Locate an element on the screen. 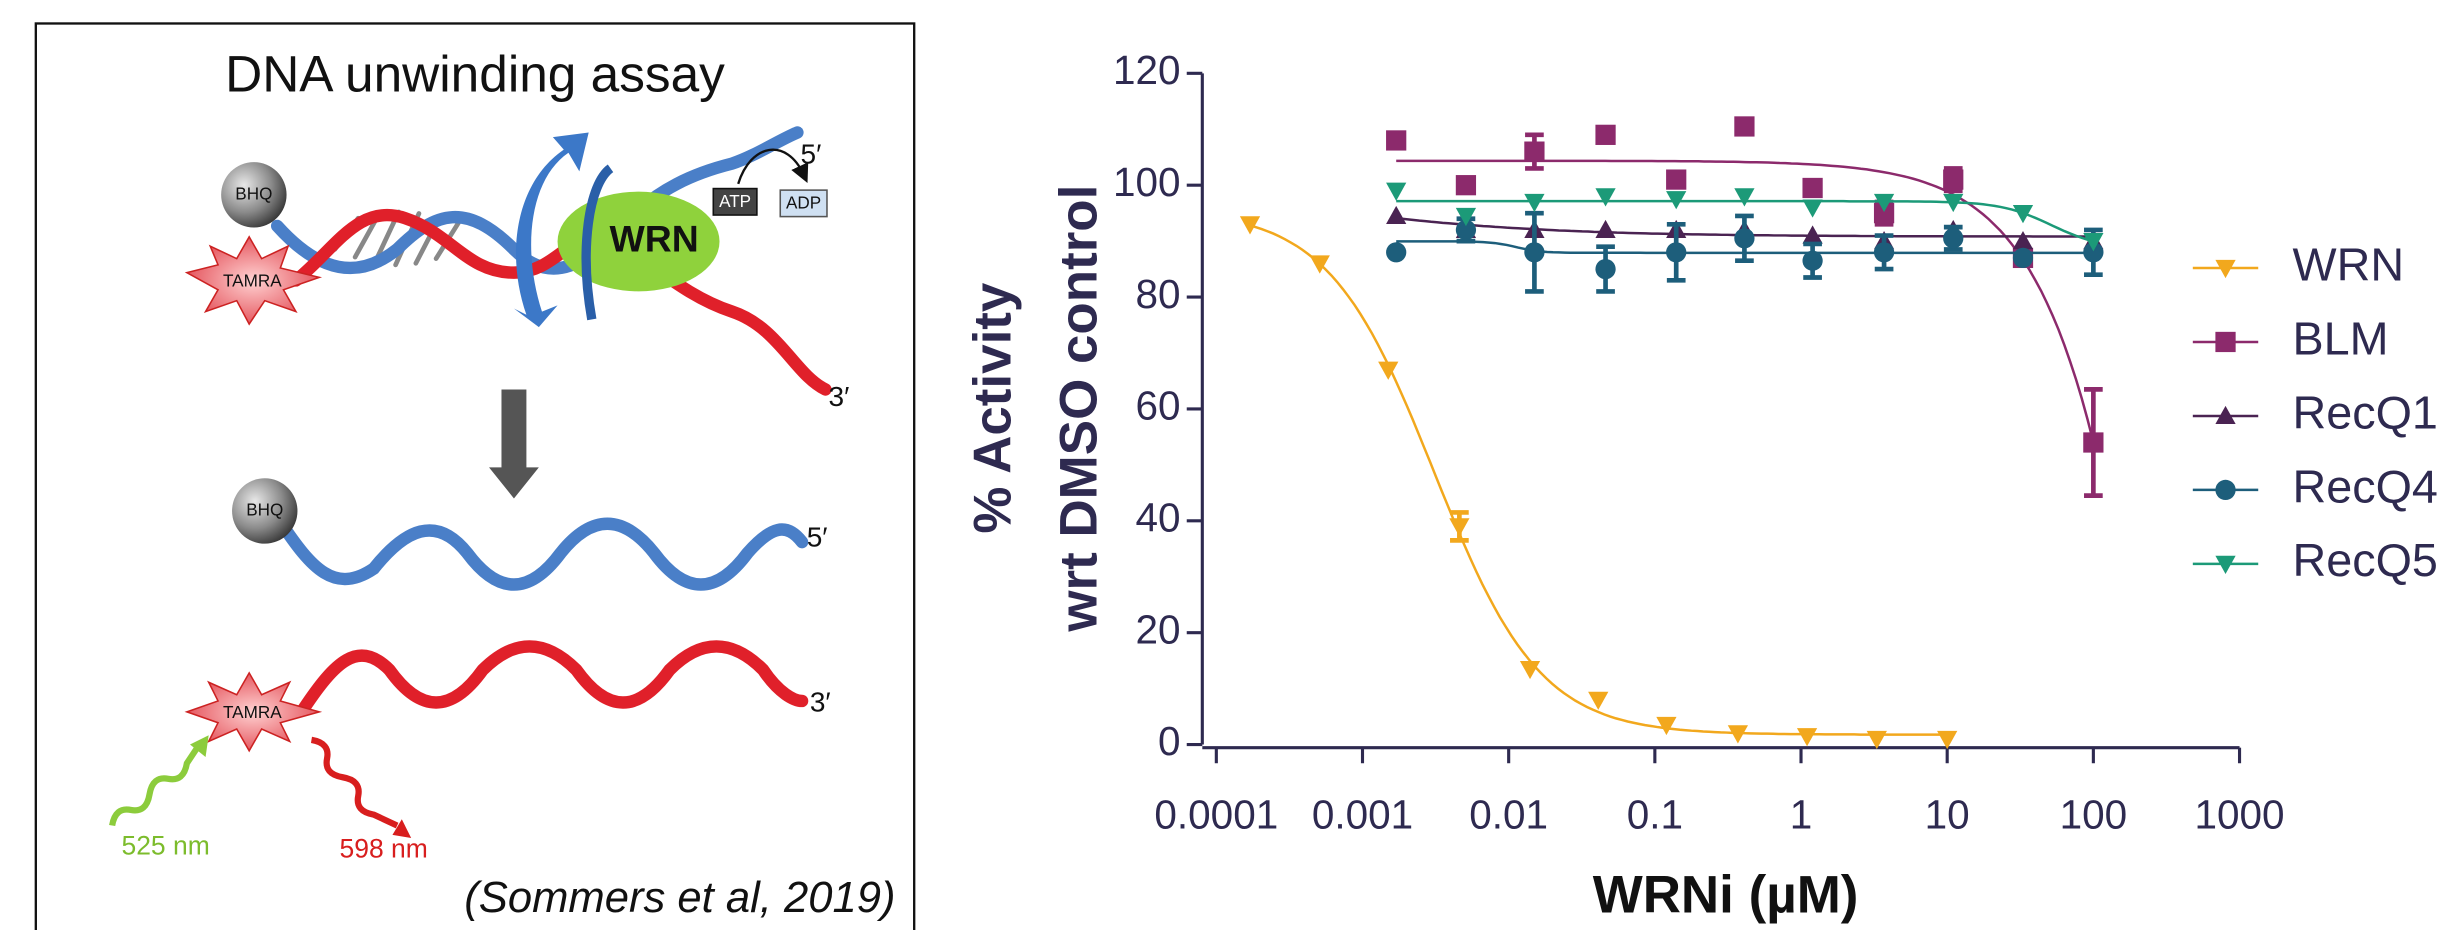 Image resolution: width=2442 pixels, height=930 pixels. released-fluorophore-label: TAMRA is located at coordinates (252, 712).